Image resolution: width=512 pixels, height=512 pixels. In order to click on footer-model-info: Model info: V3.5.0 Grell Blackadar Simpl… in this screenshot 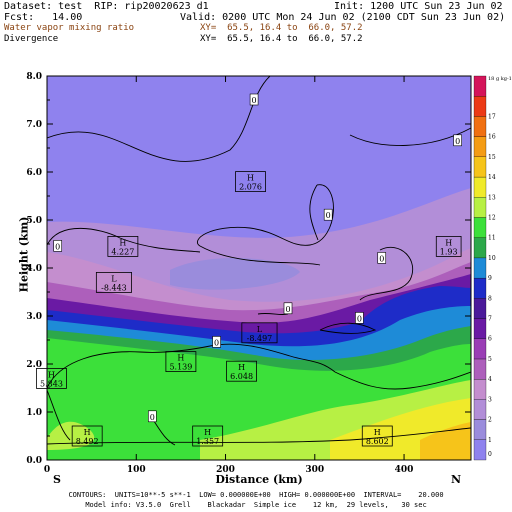, I will do `click(256, 505)`.